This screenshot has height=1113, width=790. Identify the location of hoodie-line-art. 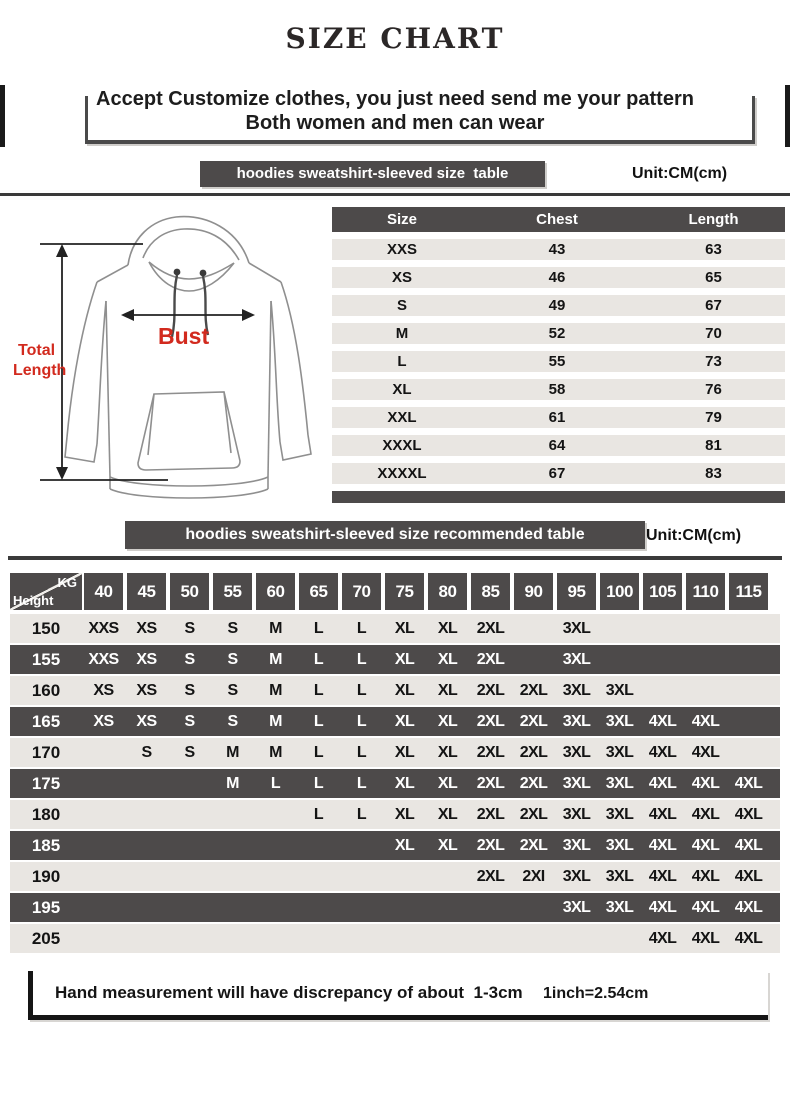
(188, 357).